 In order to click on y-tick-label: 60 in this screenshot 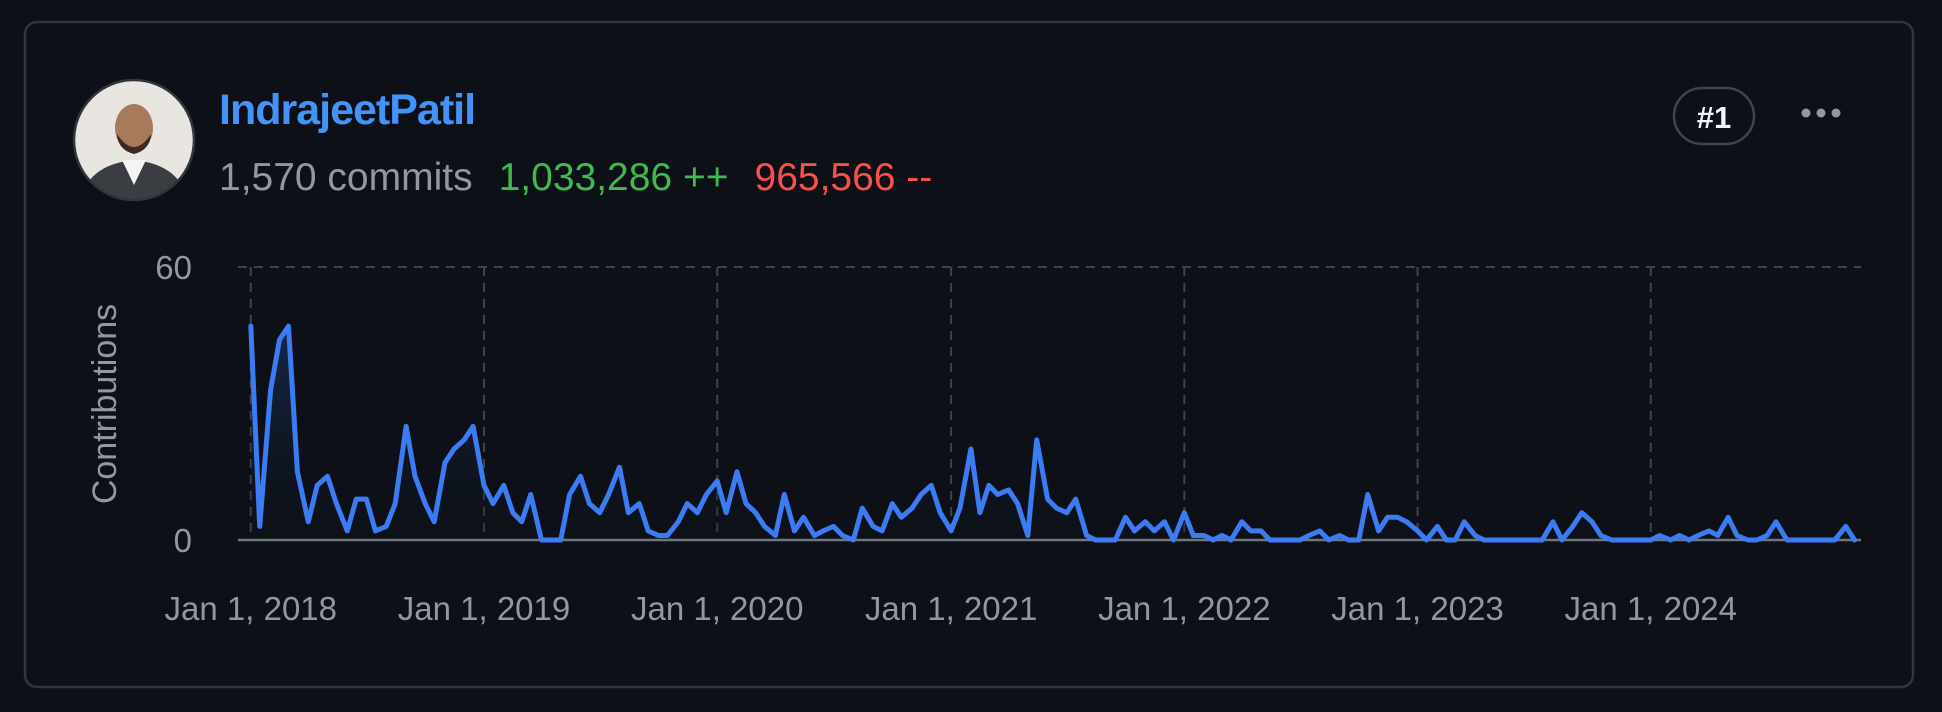, I will do `click(173, 267)`.